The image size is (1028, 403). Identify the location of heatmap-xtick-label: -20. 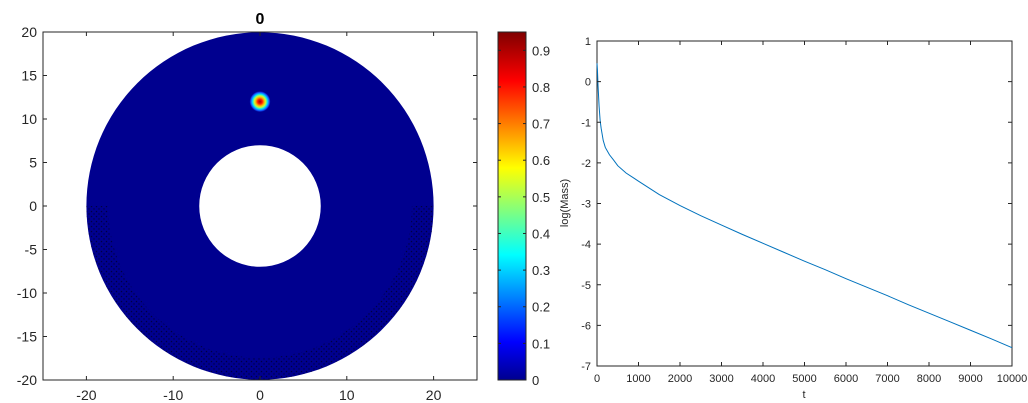
(86, 395).